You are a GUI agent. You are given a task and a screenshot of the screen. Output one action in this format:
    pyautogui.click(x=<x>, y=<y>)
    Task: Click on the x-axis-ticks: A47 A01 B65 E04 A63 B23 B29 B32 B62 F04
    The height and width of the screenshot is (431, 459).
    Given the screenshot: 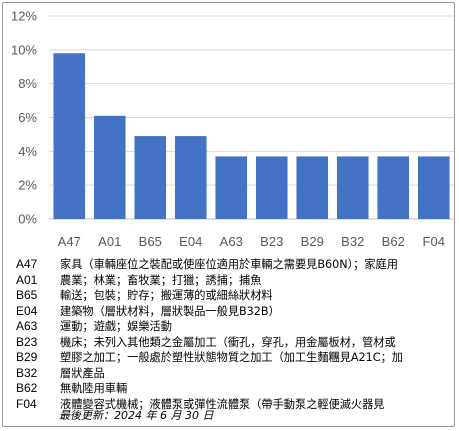 What is the action you would take?
    pyautogui.click(x=251, y=241)
    